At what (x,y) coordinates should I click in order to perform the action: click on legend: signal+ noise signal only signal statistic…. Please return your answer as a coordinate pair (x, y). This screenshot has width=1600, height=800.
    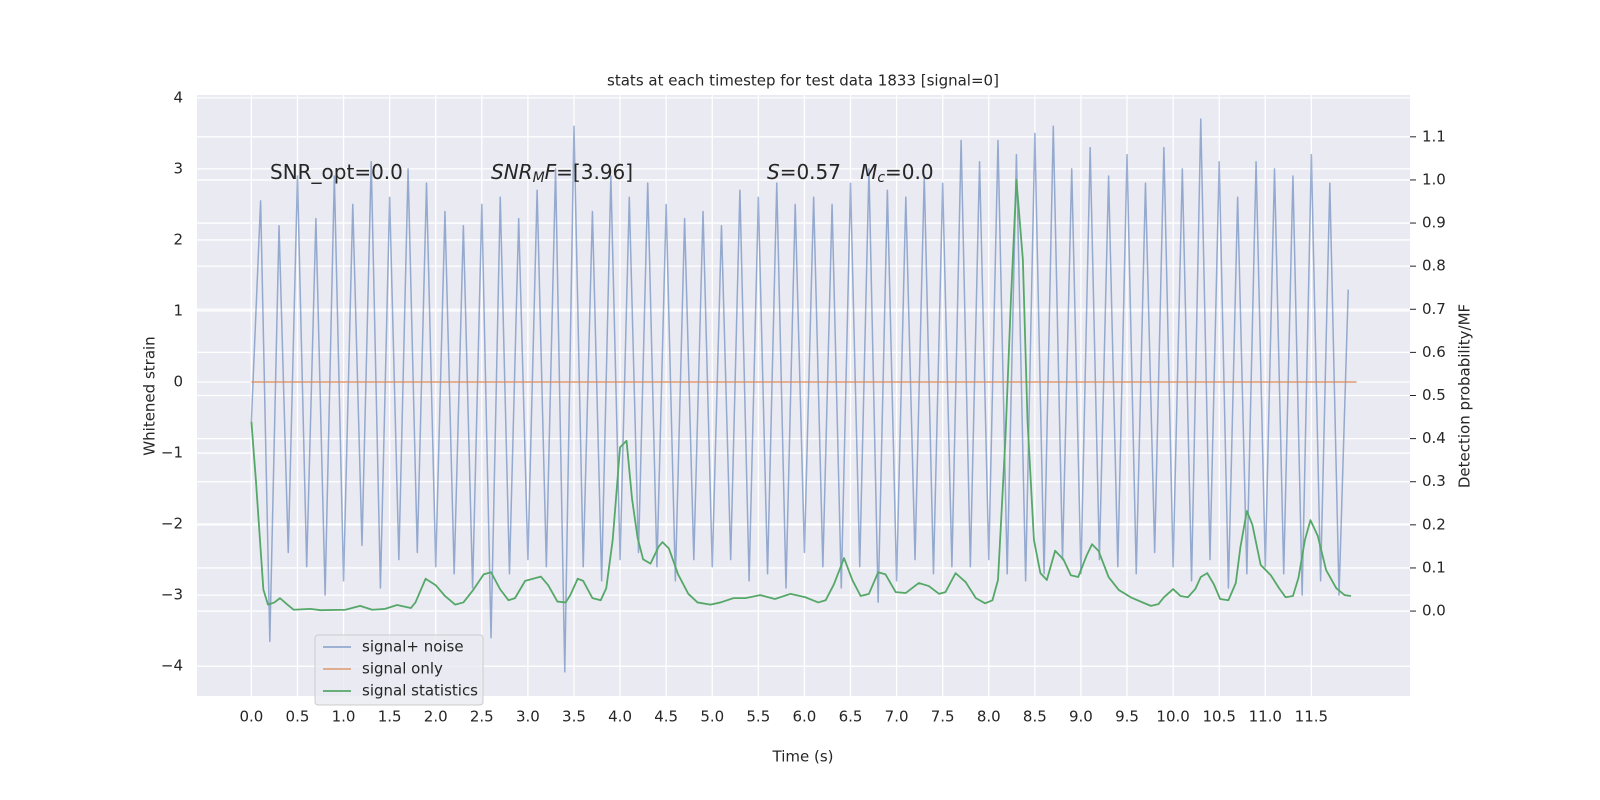
    Looking at the image, I should click on (399, 670).